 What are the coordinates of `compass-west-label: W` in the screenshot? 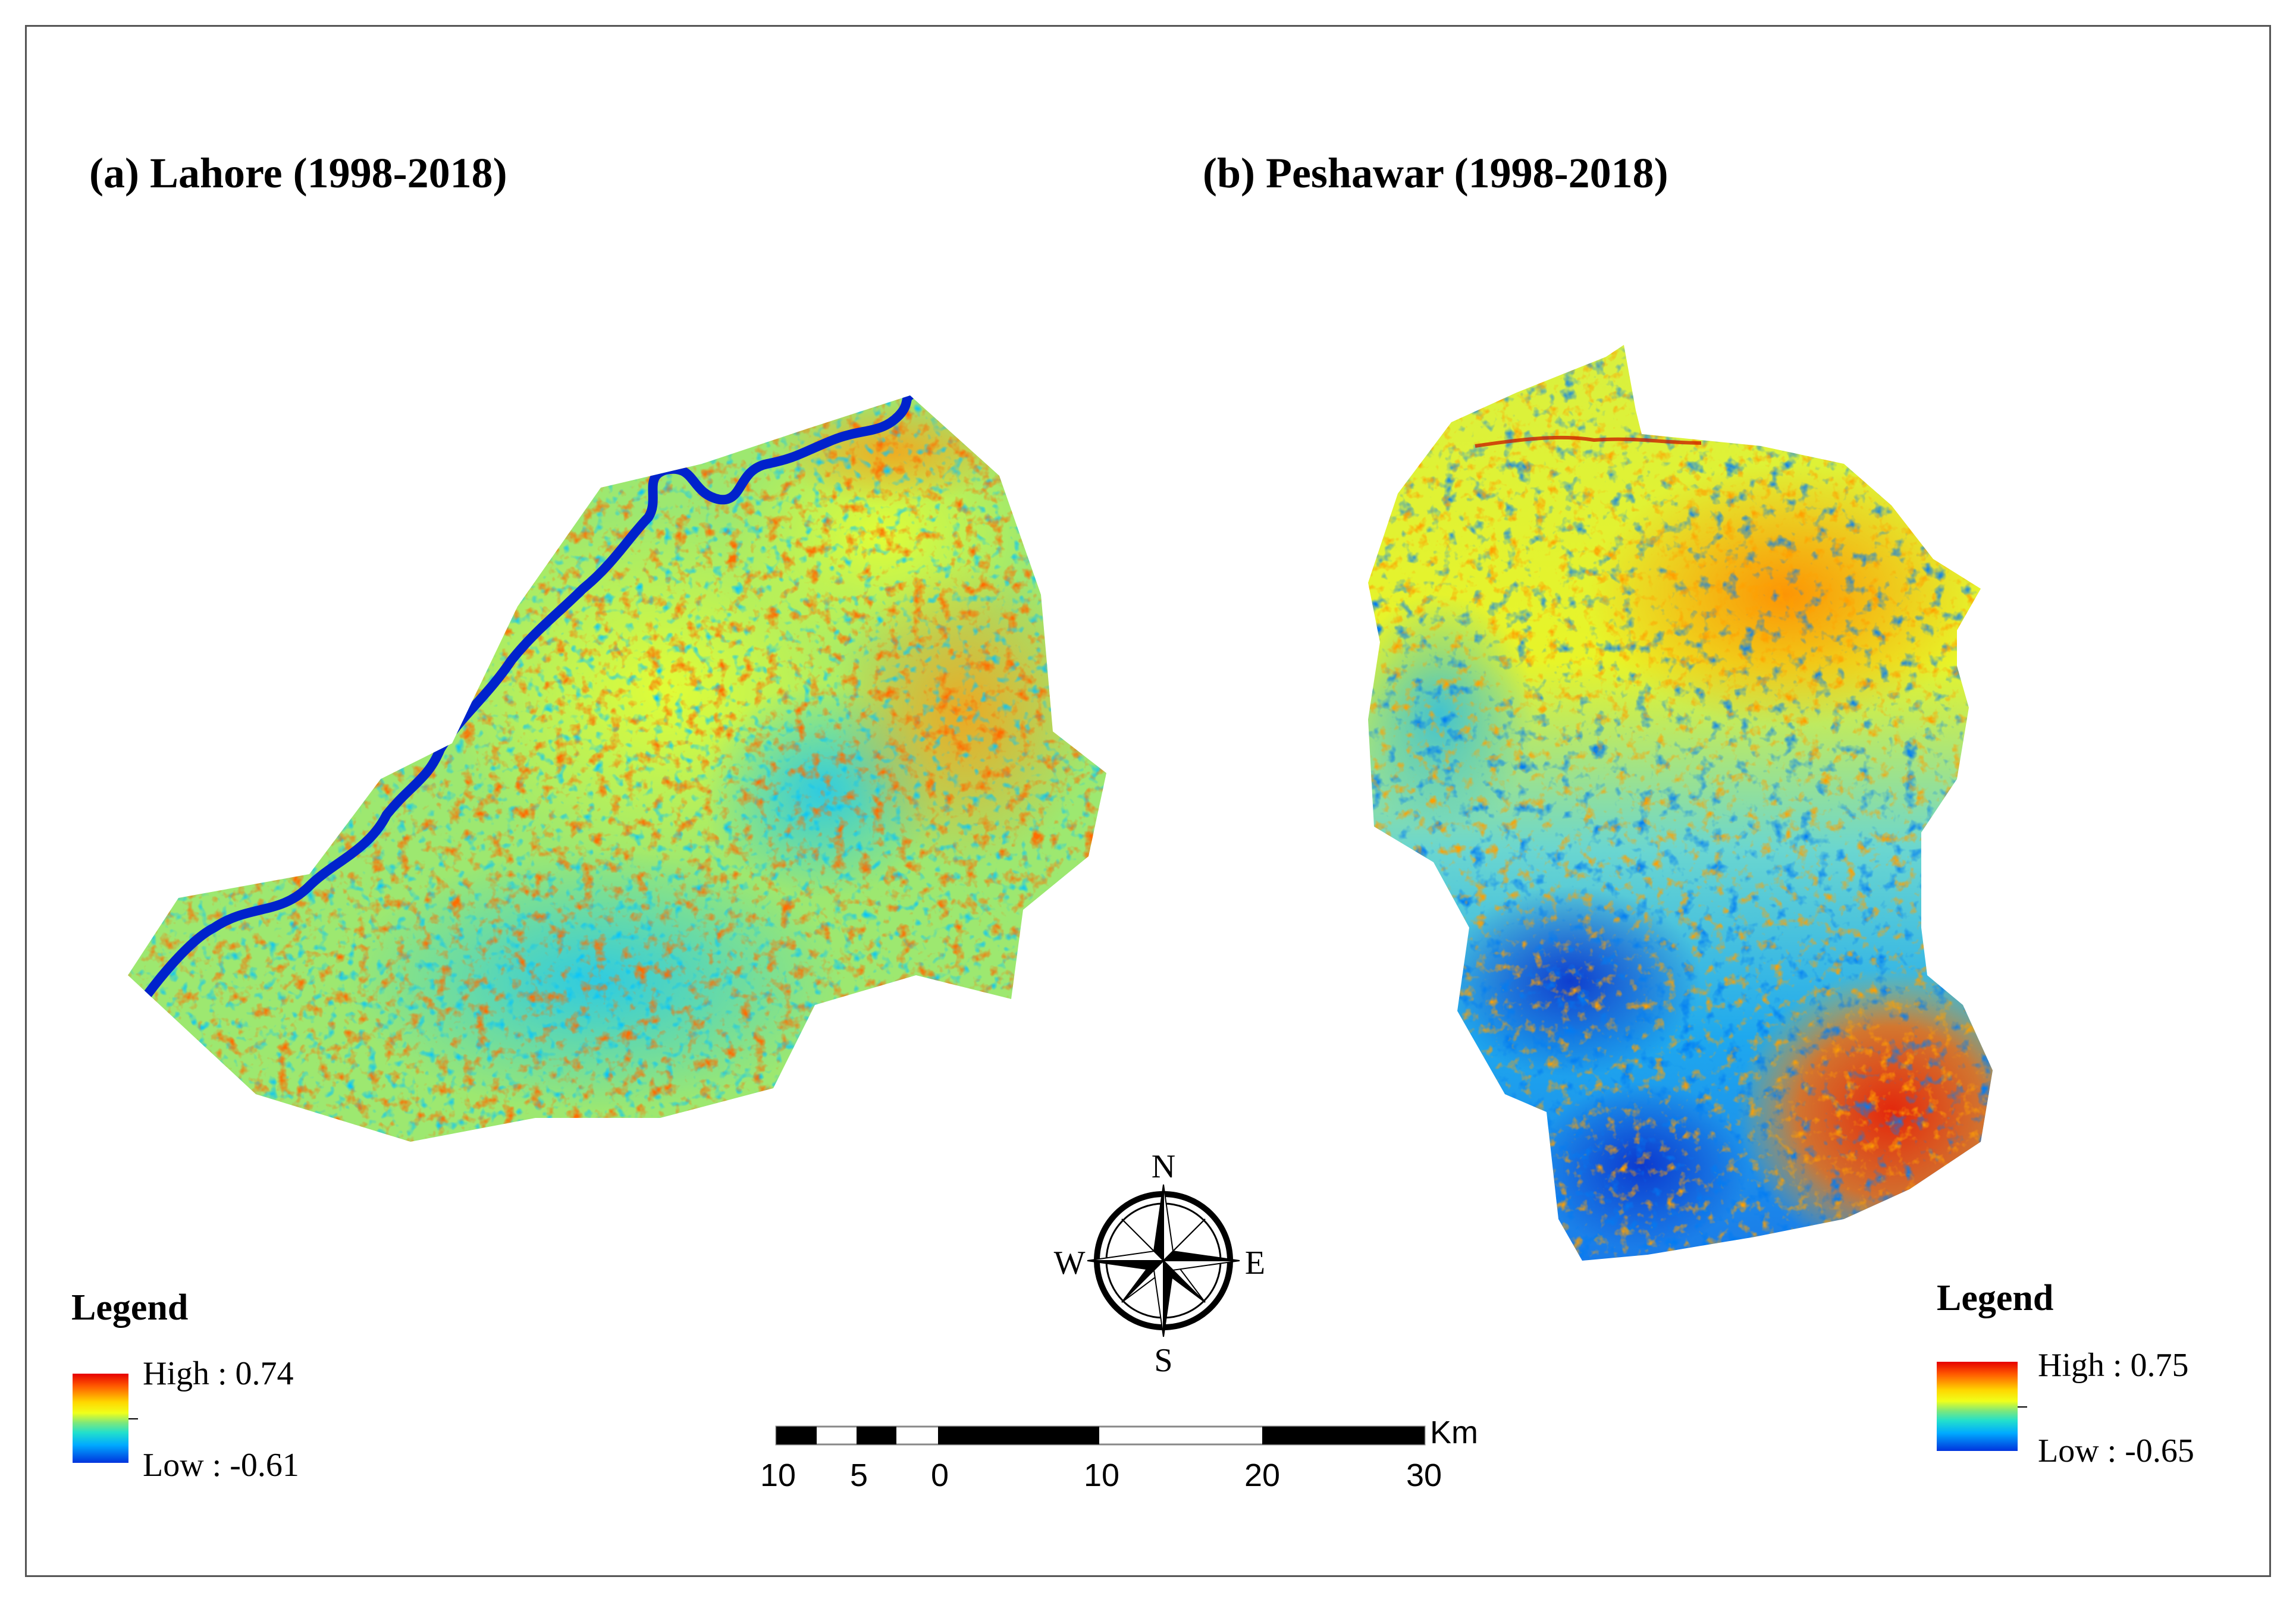 It's located at (1069, 1263).